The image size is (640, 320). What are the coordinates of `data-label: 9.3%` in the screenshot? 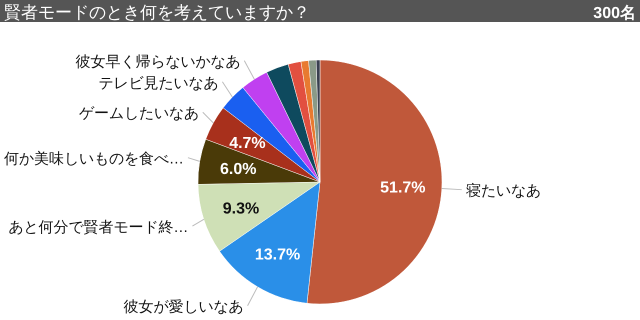 It's located at (241, 209).